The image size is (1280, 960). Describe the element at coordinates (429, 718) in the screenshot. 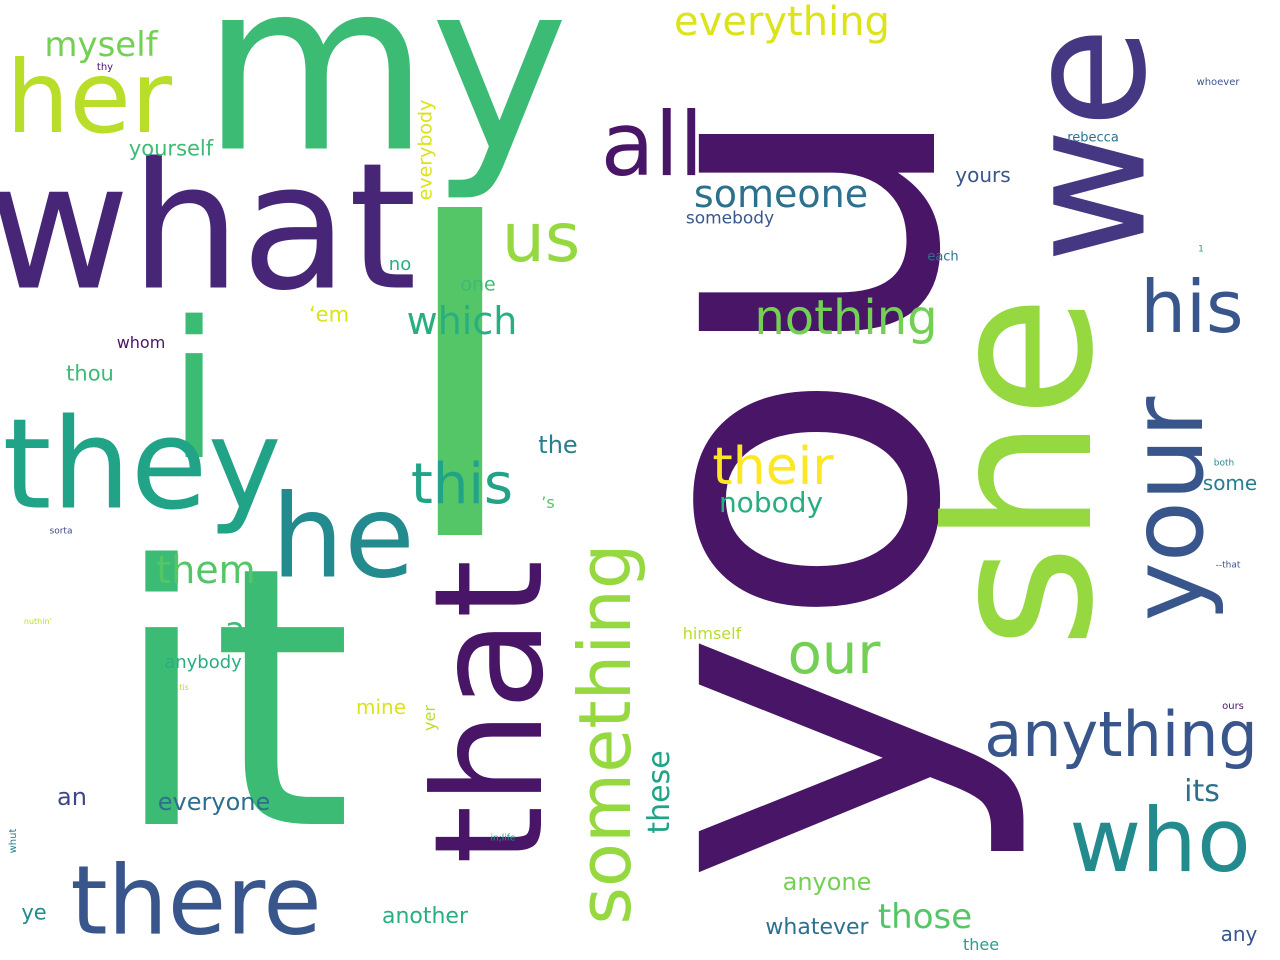

I see `word-yer: yer` at that location.